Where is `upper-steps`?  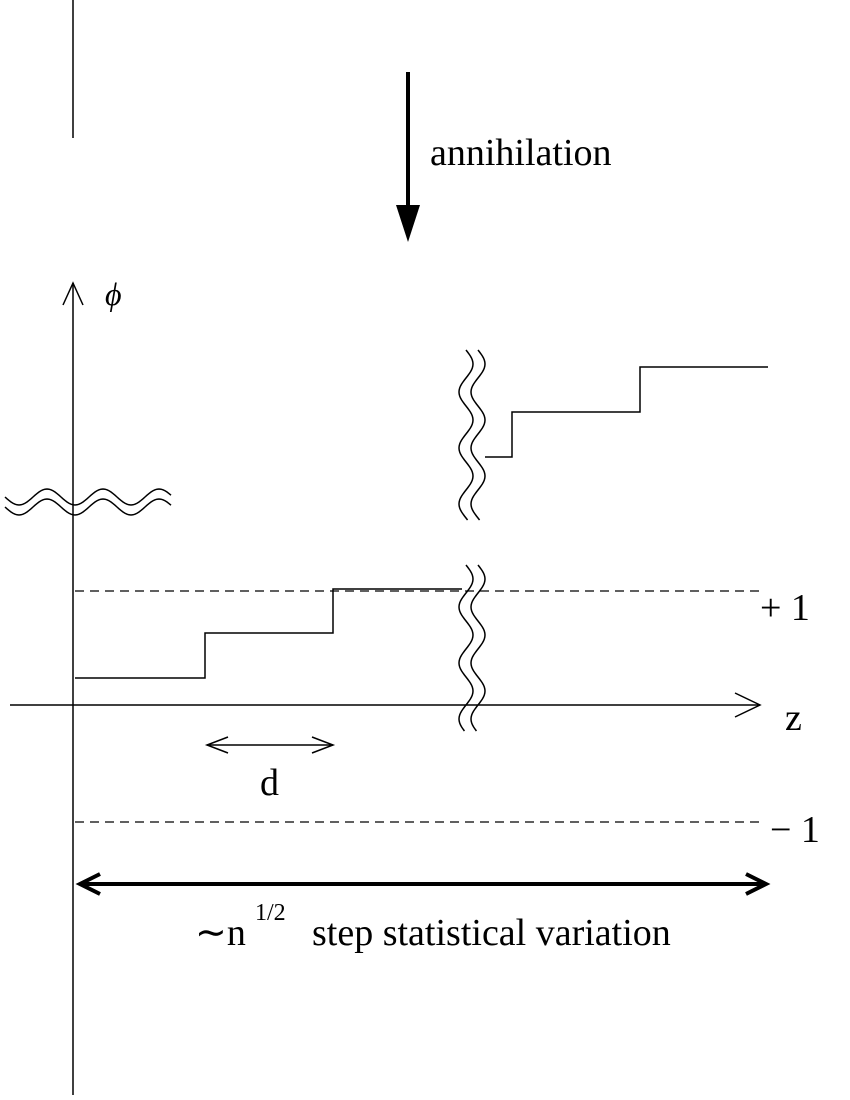 upper-steps is located at coordinates (626, 412).